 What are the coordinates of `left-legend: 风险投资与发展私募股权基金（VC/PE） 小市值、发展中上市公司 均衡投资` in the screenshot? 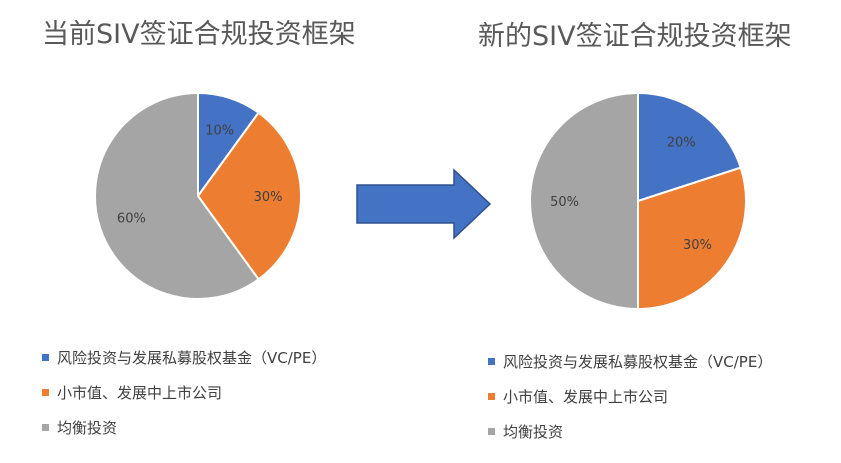 It's located at (184, 392).